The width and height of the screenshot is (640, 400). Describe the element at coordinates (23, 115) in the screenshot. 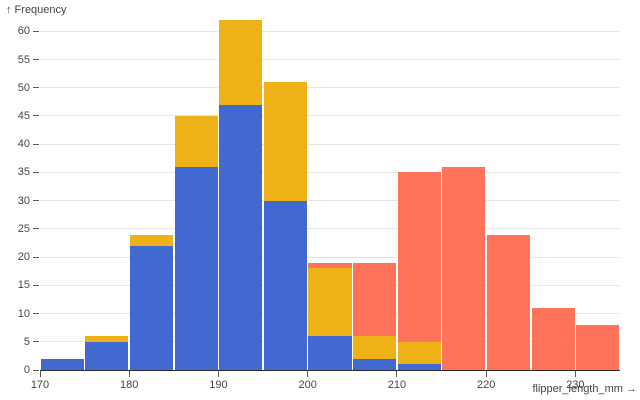

I see `y-tick-label: 45` at that location.